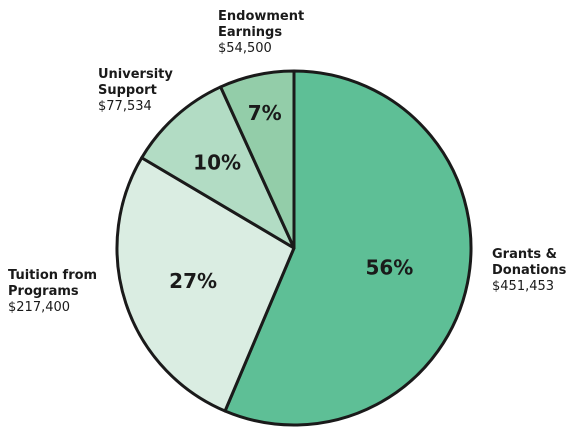 The height and width of the screenshot is (429, 572). I want to click on slice-value-label: $54,500, so click(245, 48).